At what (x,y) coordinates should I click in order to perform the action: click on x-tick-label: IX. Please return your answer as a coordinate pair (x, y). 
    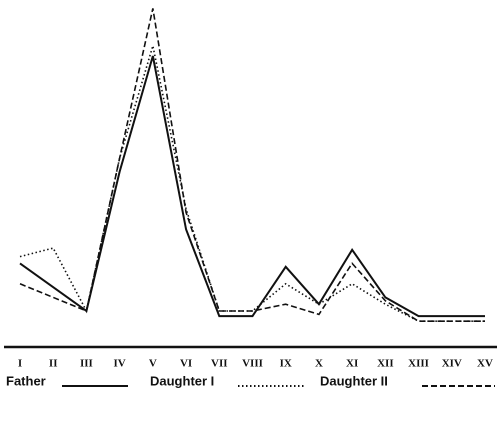
    Looking at the image, I should click on (286, 364).